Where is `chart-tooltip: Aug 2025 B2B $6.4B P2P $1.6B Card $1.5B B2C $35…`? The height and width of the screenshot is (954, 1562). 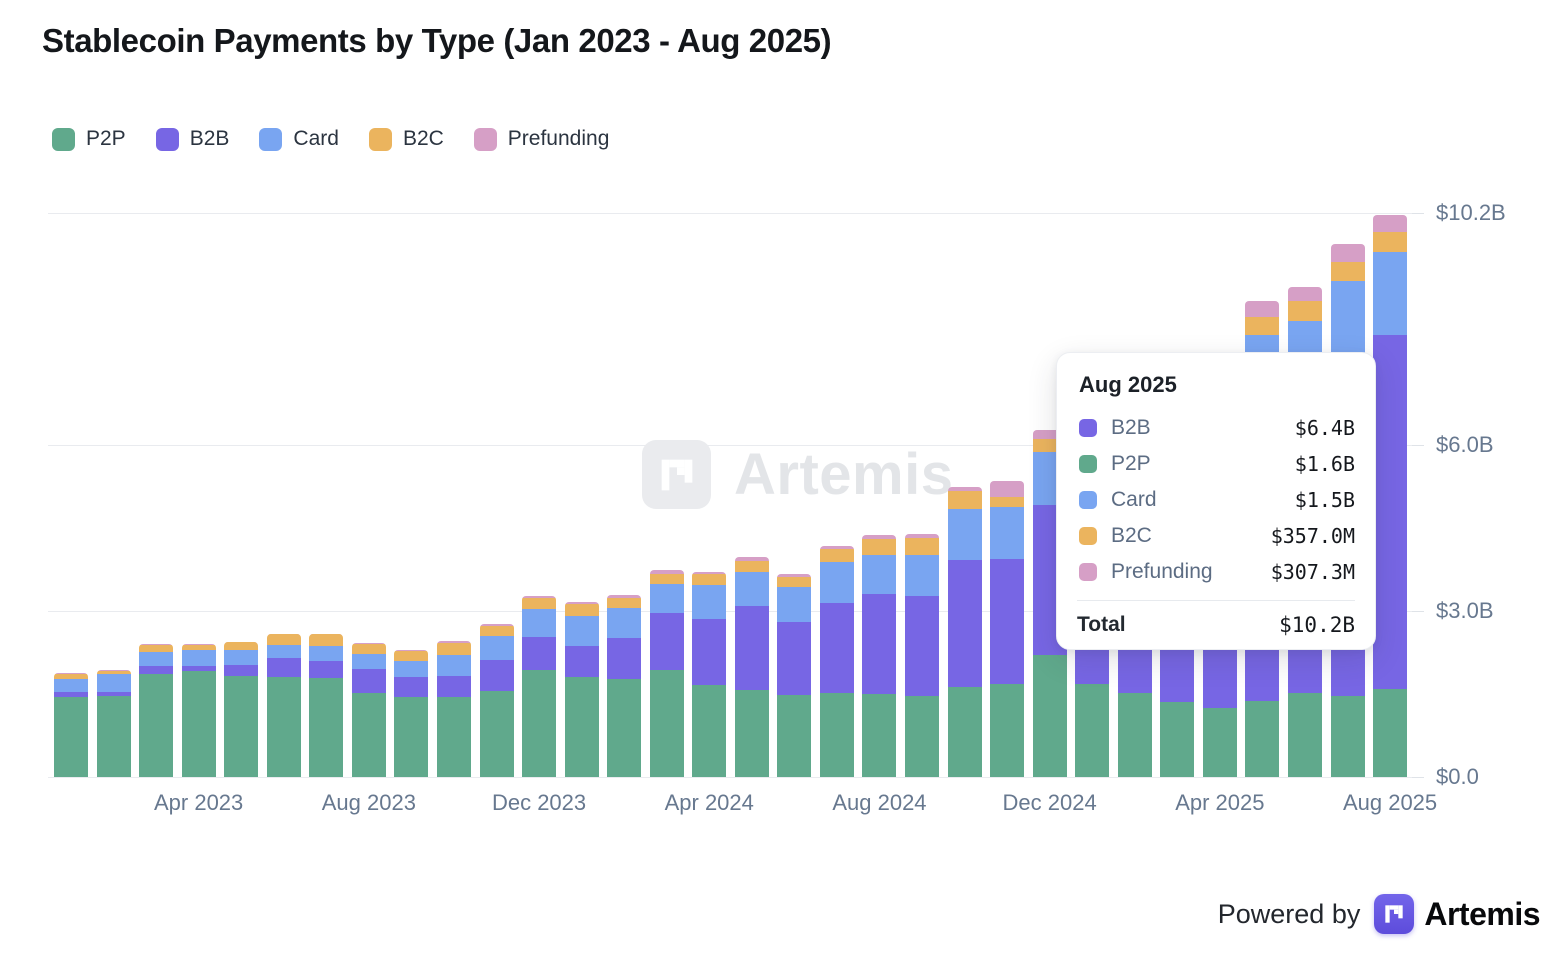
chart-tooltip: Aug 2025 B2B $6.4B P2P $1.6B Card $1.5B B2C $35… is located at coordinates (1216, 501).